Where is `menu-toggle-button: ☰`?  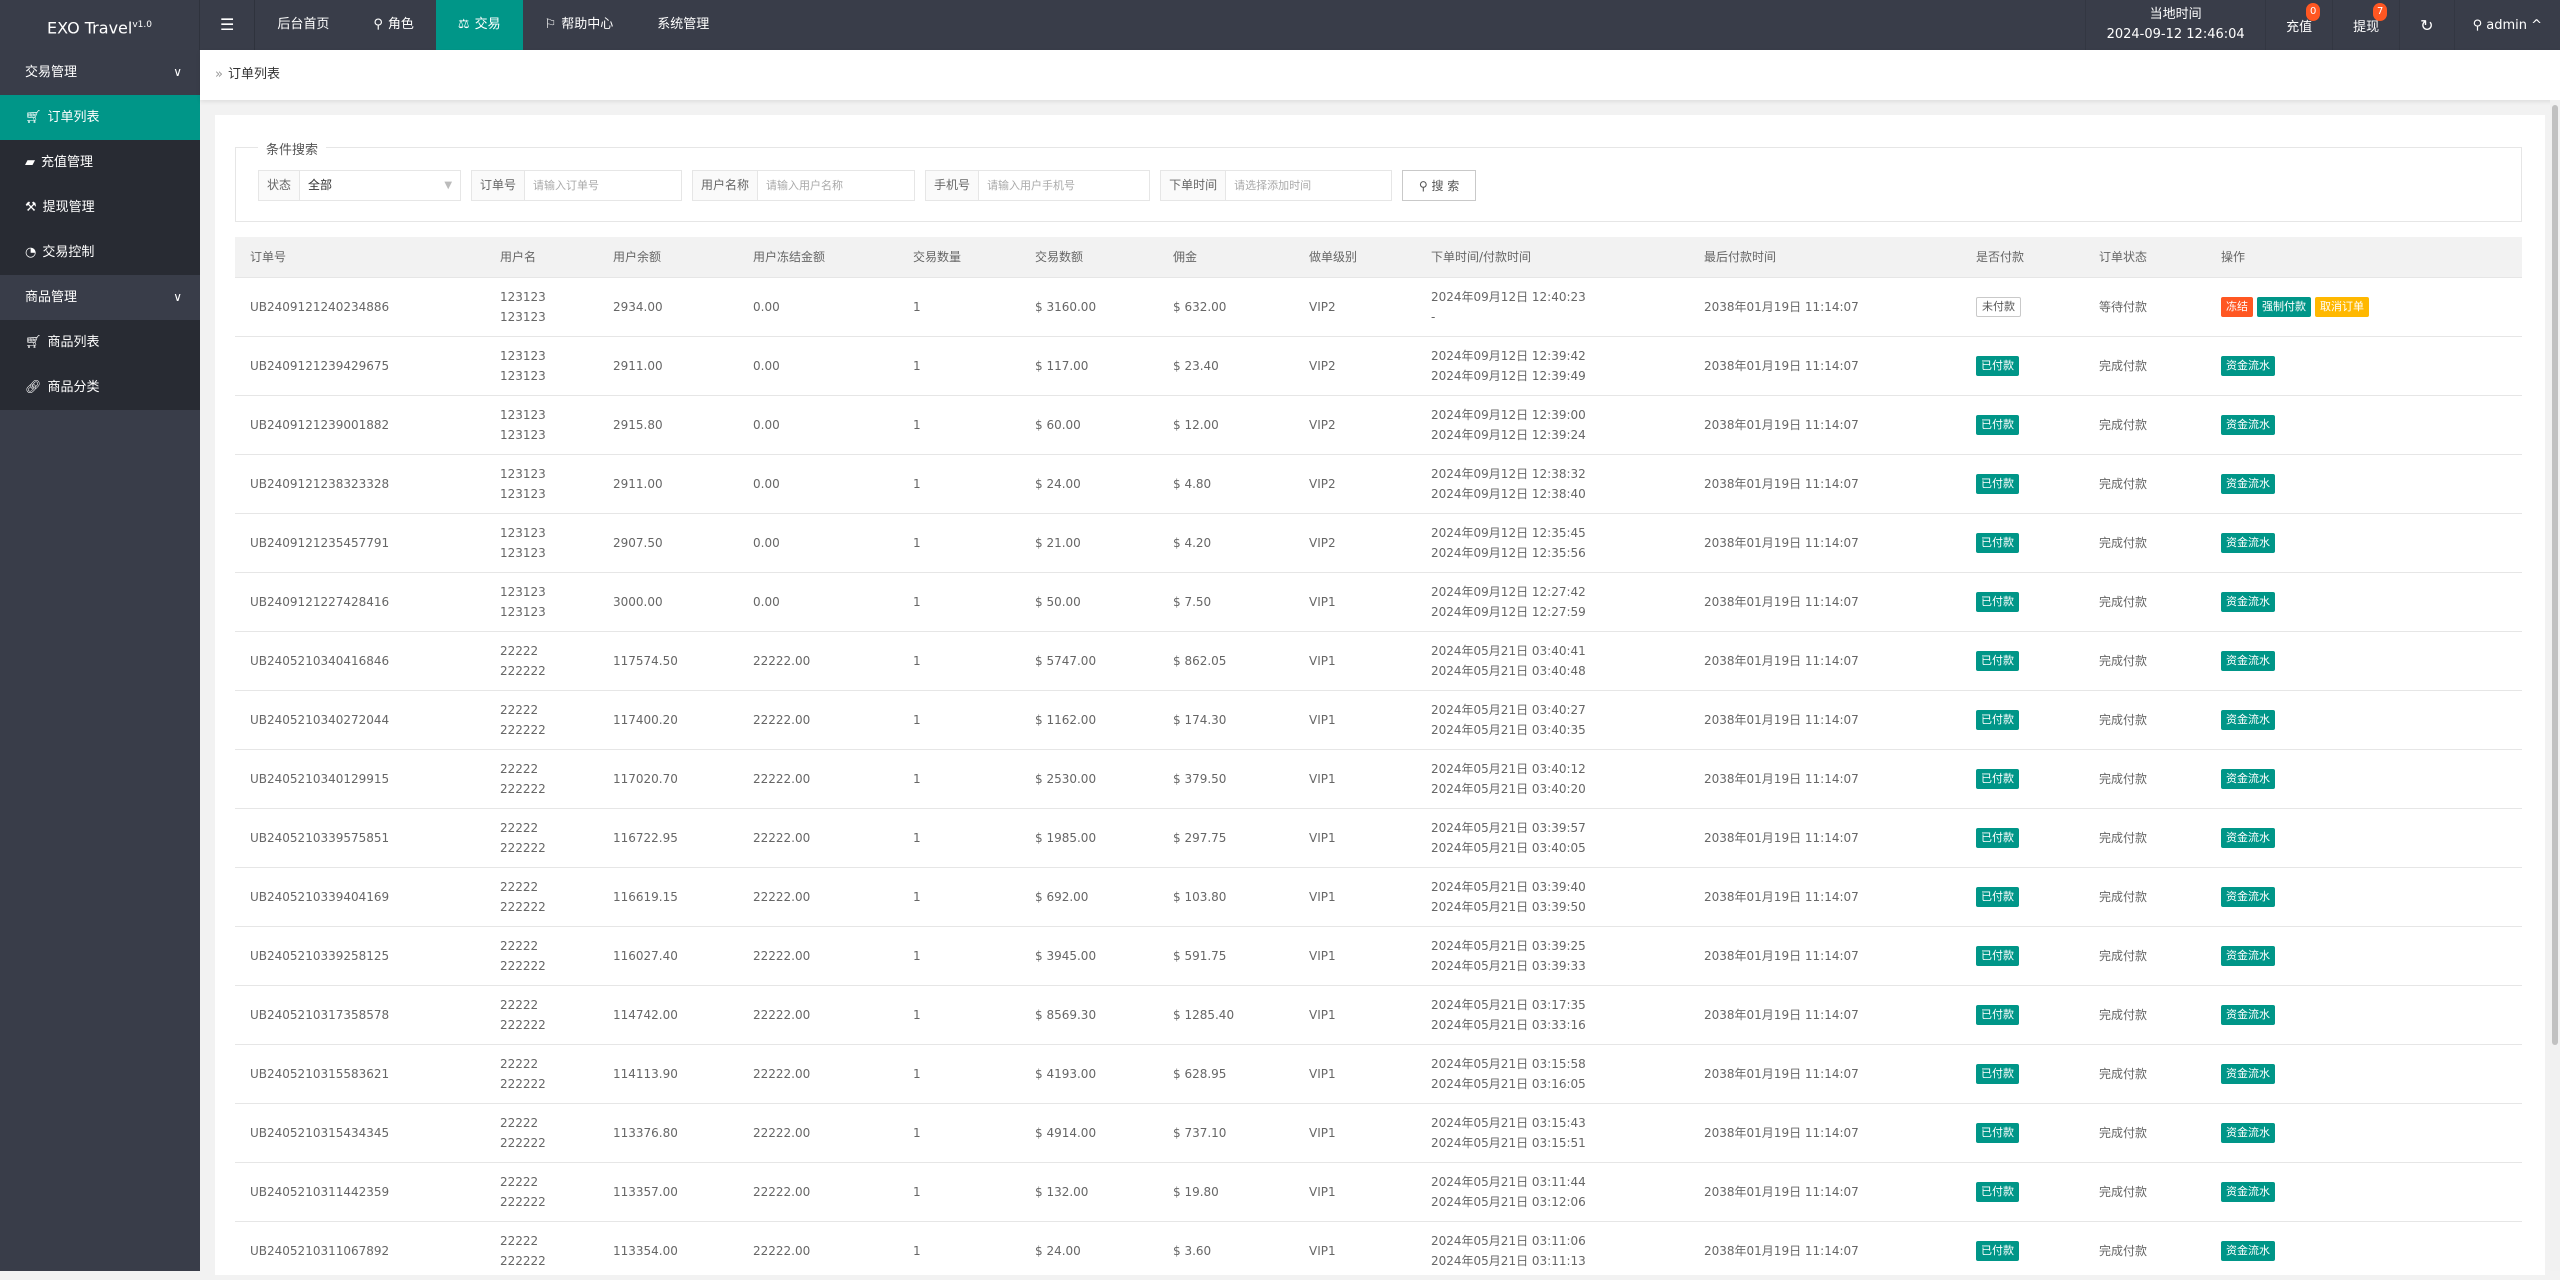
menu-toggle-button: ☰ is located at coordinates (228, 25).